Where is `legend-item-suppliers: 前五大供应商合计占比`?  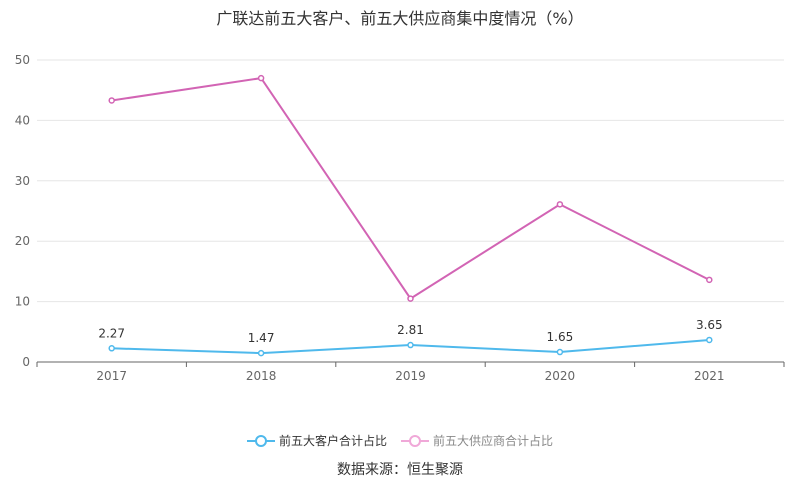
legend-item-suppliers: 前五大供应商合计占比 is located at coordinates (477, 440).